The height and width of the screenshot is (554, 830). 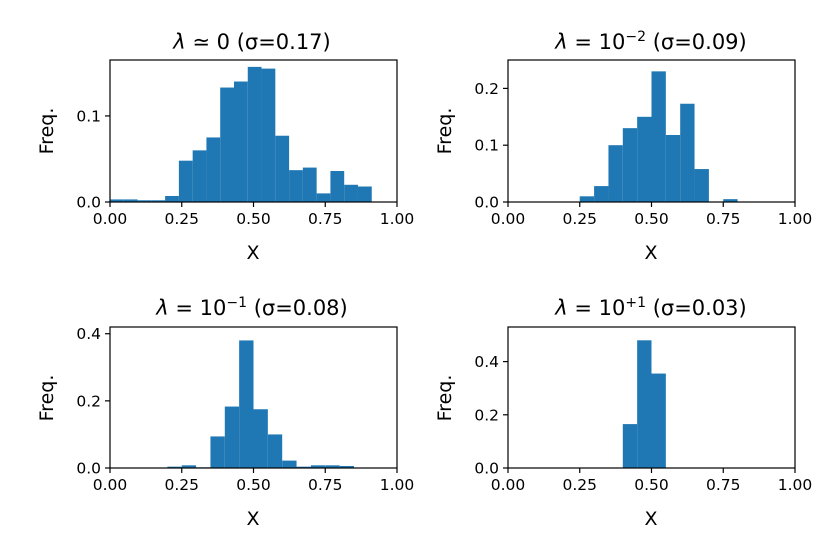 I want to click on panel-3-x-ticks: 0.00 0.25 0.50 0.75 1.00, so click(x=254, y=481).